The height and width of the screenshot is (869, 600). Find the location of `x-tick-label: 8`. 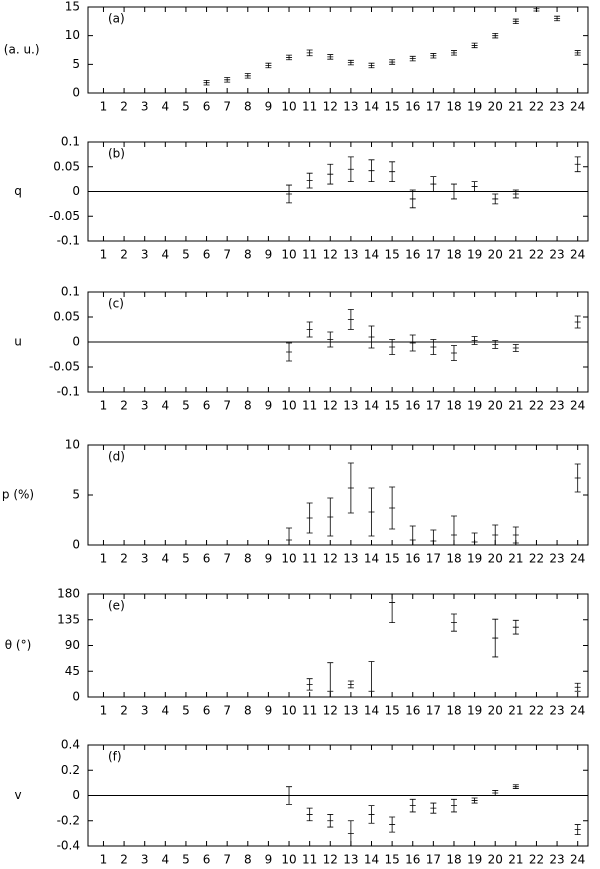

x-tick-label: 8 is located at coordinates (248, 406).